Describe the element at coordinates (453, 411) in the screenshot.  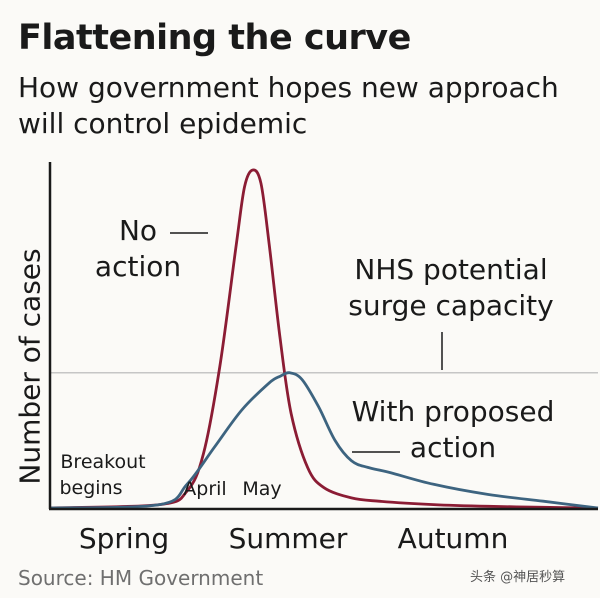
I see `proposed-label-line-1: With proposed` at that location.